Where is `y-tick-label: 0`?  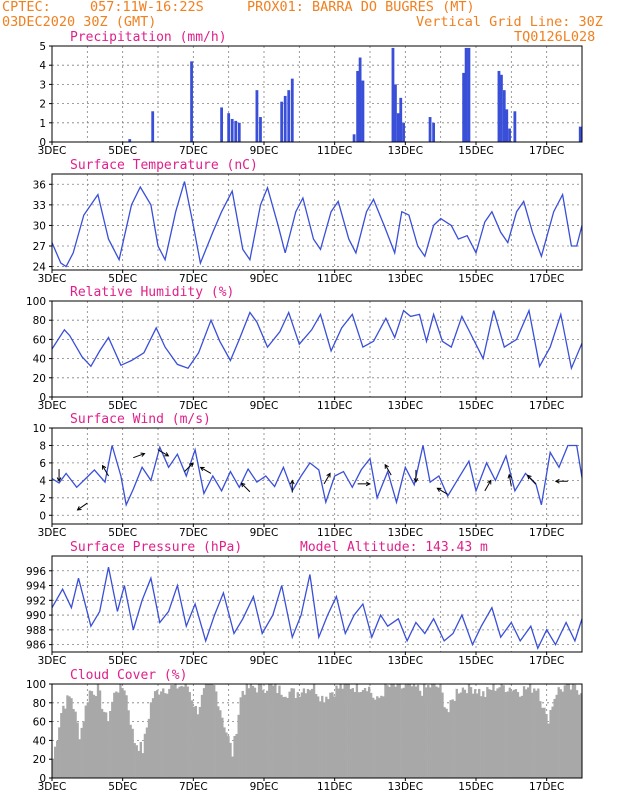
y-tick-label: 0 is located at coordinates (42, 779).